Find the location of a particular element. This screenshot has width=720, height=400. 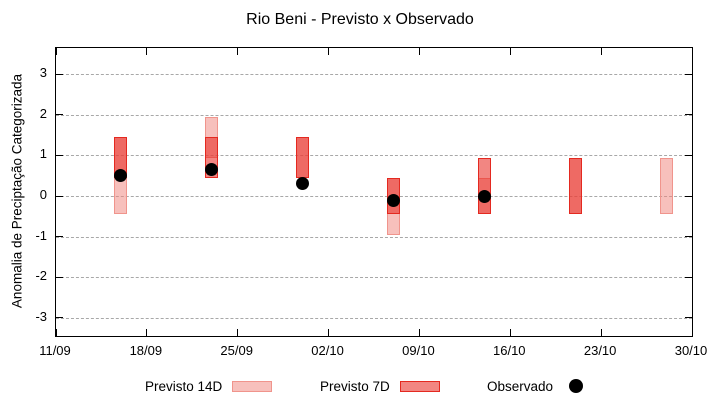

x-tick-label: 11/09 is located at coordinates (55, 350).